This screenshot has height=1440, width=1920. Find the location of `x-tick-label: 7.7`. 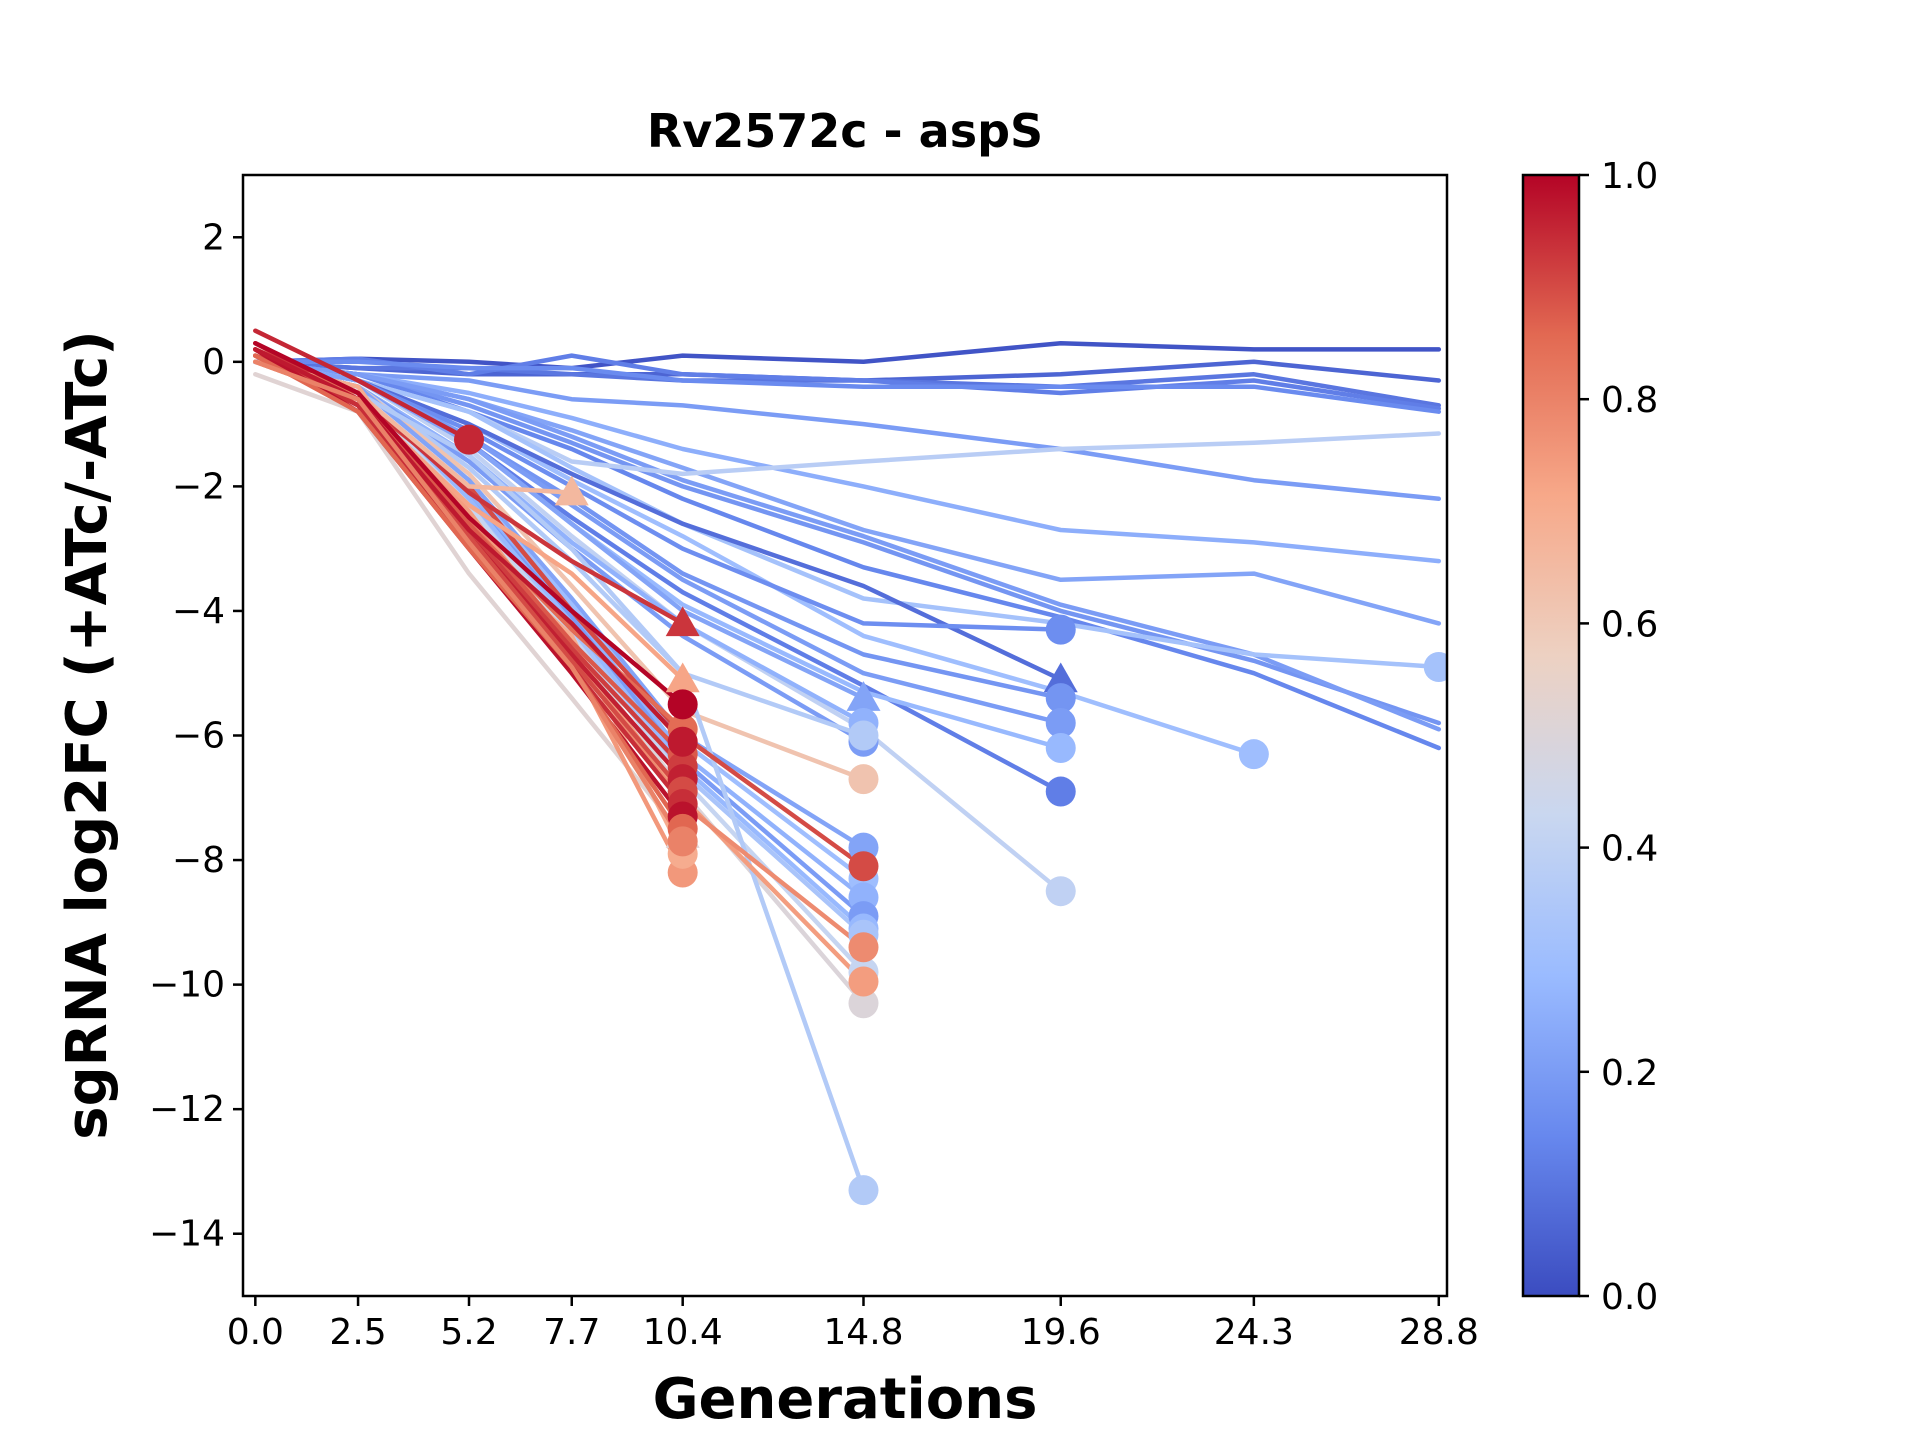

x-tick-label: 7.7 is located at coordinates (571, 1332).